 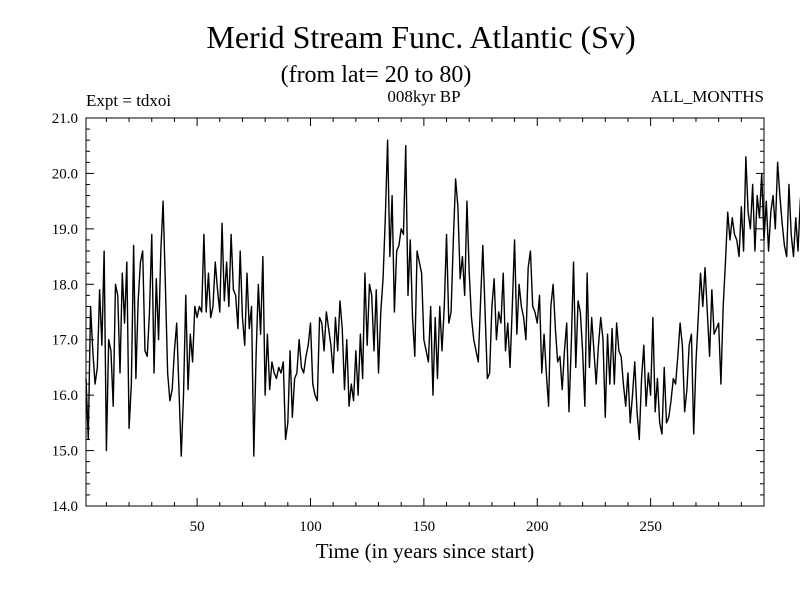 What do you see at coordinates (424, 527) in the screenshot?
I see `x-tick-label: 150` at bounding box center [424, 527].